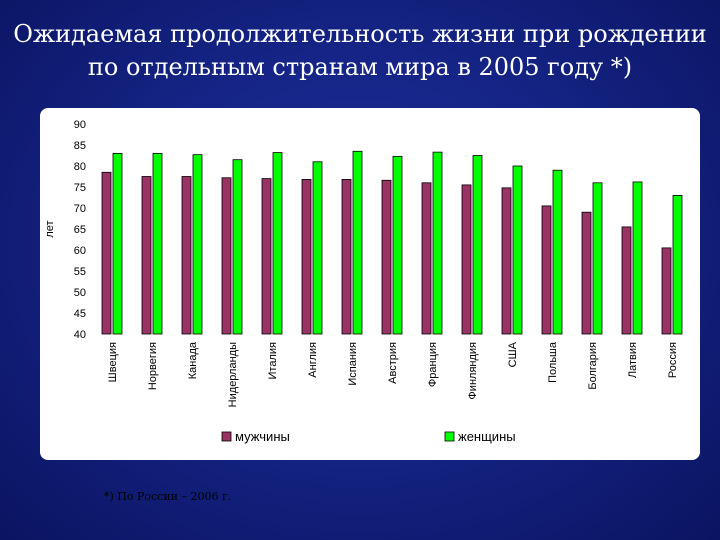 The height and width of the screenshot is (540, 720). Describe the element at coordinates (386, 257) in the screenshot. I see `bar-men: Австрия: 76.6` at that location.